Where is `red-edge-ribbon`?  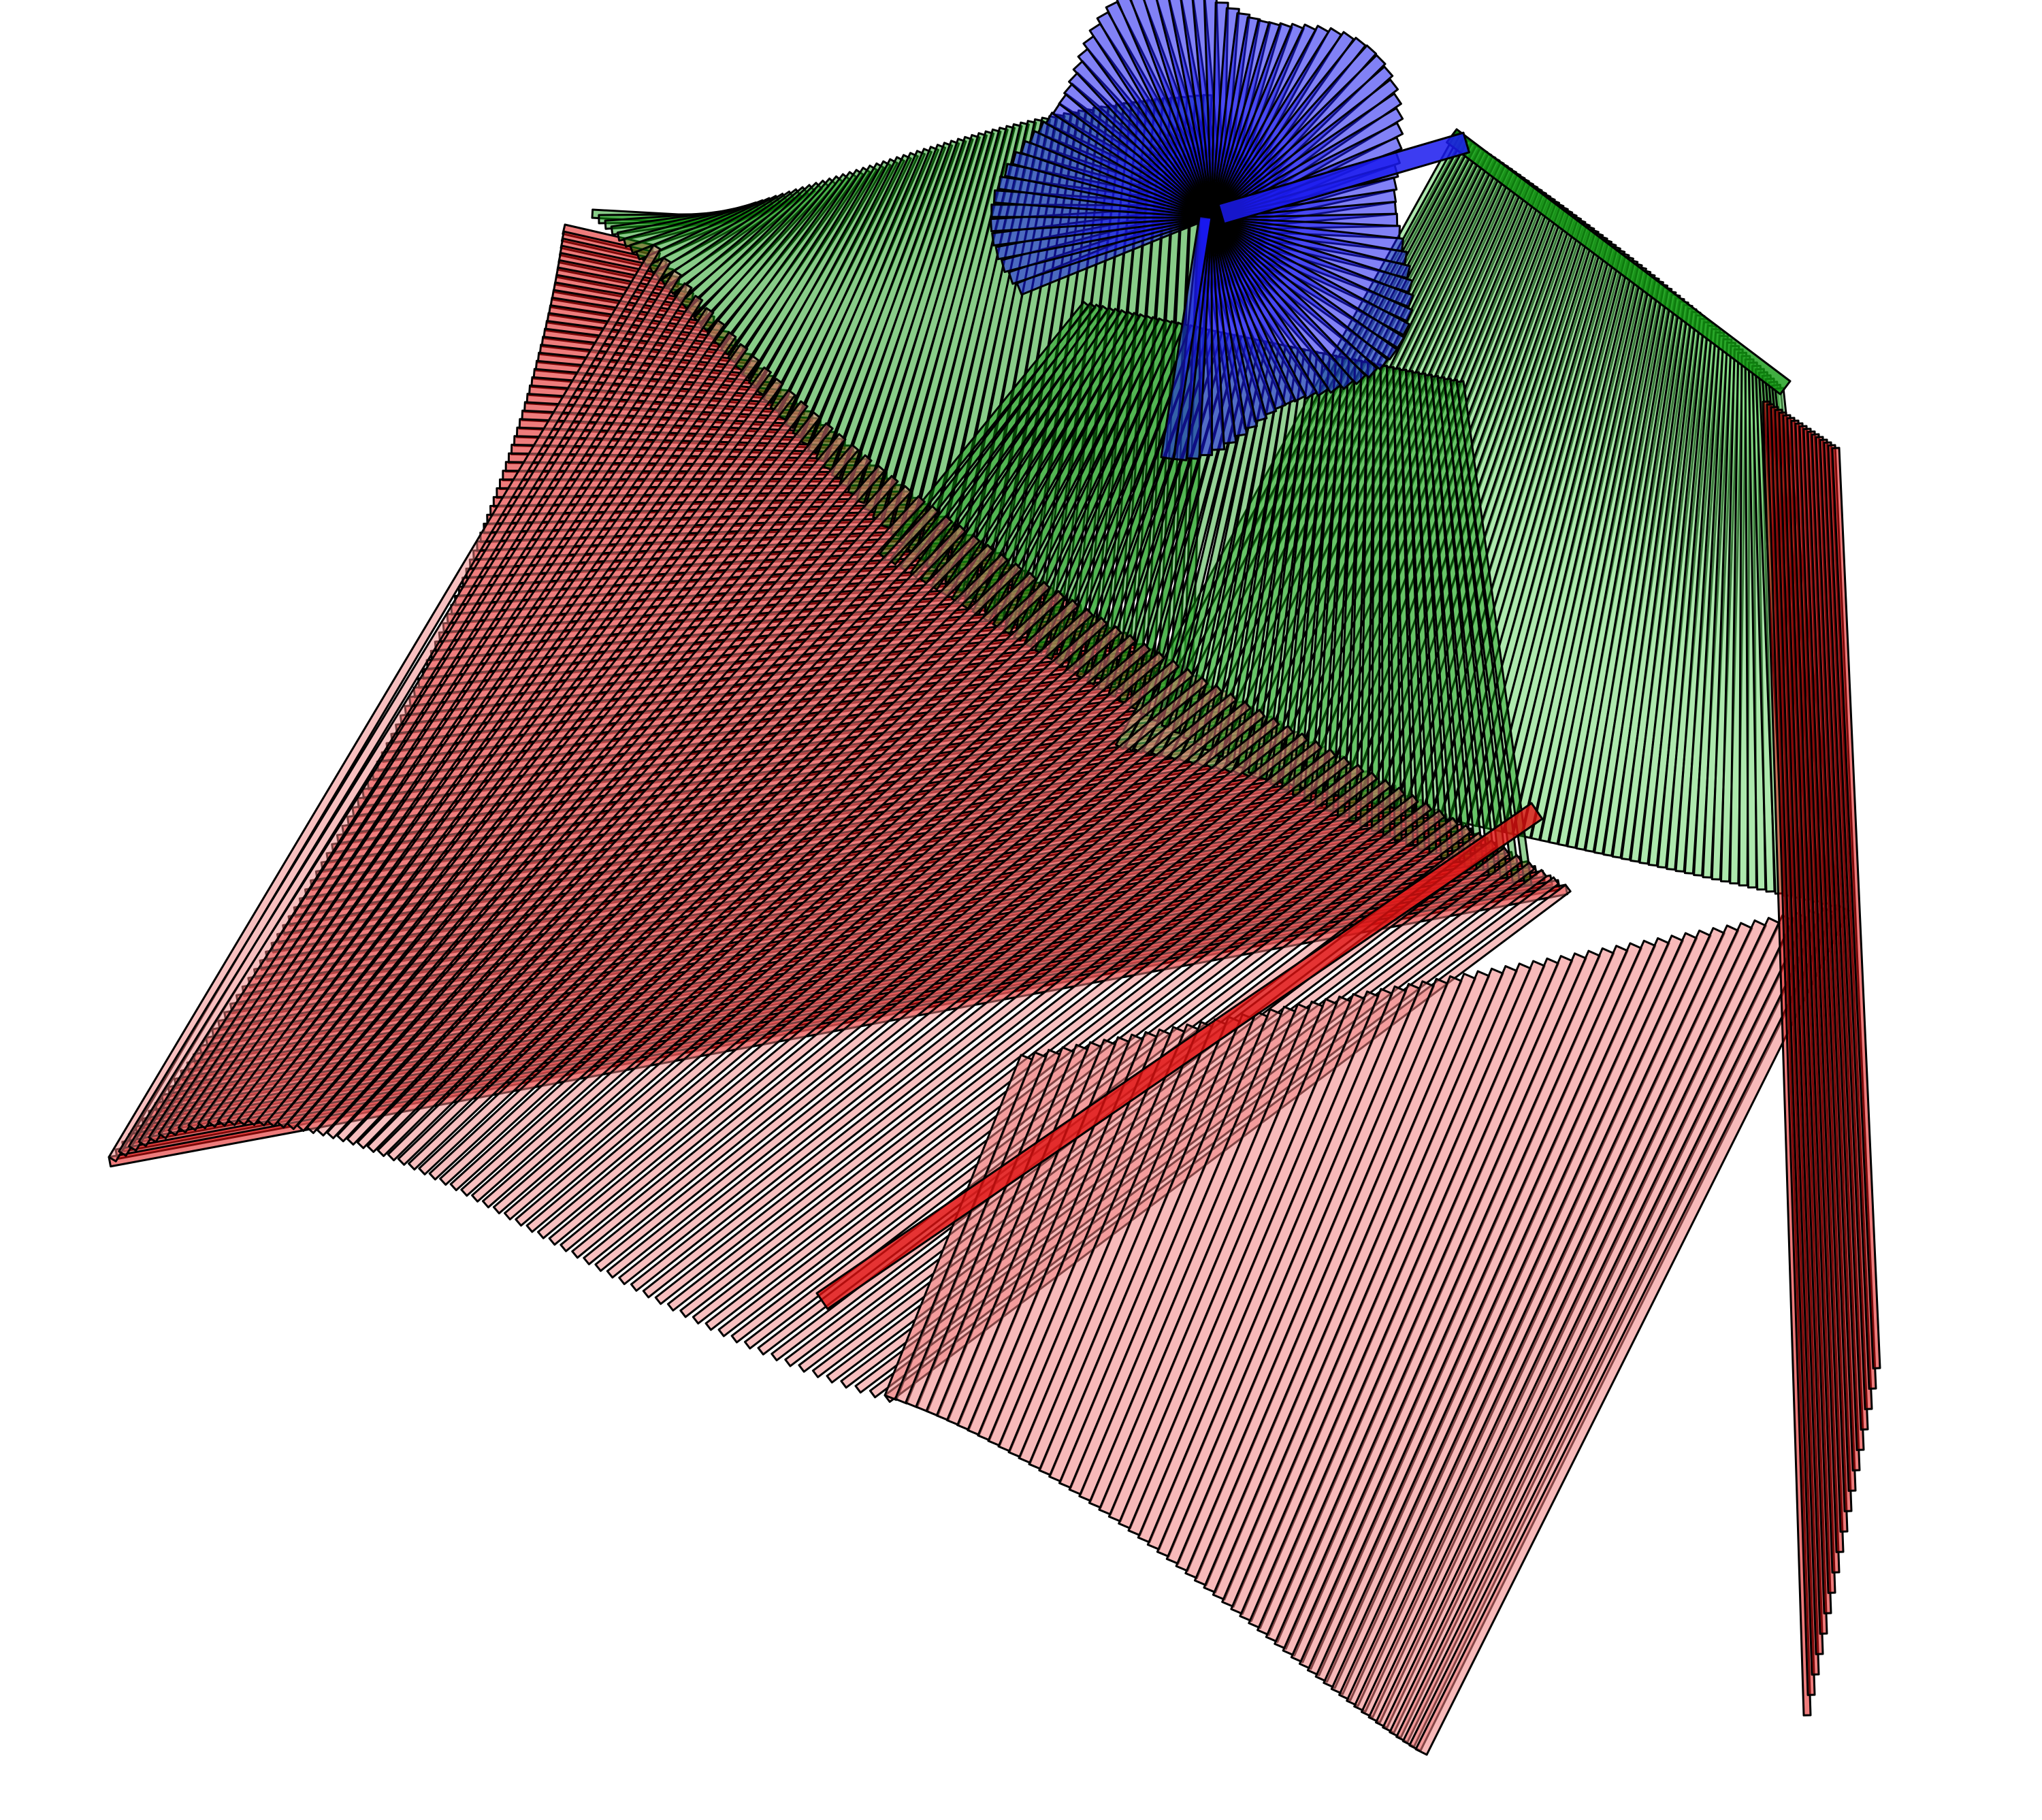 red-edge-ribbon is located at coordinates (1856, 908).